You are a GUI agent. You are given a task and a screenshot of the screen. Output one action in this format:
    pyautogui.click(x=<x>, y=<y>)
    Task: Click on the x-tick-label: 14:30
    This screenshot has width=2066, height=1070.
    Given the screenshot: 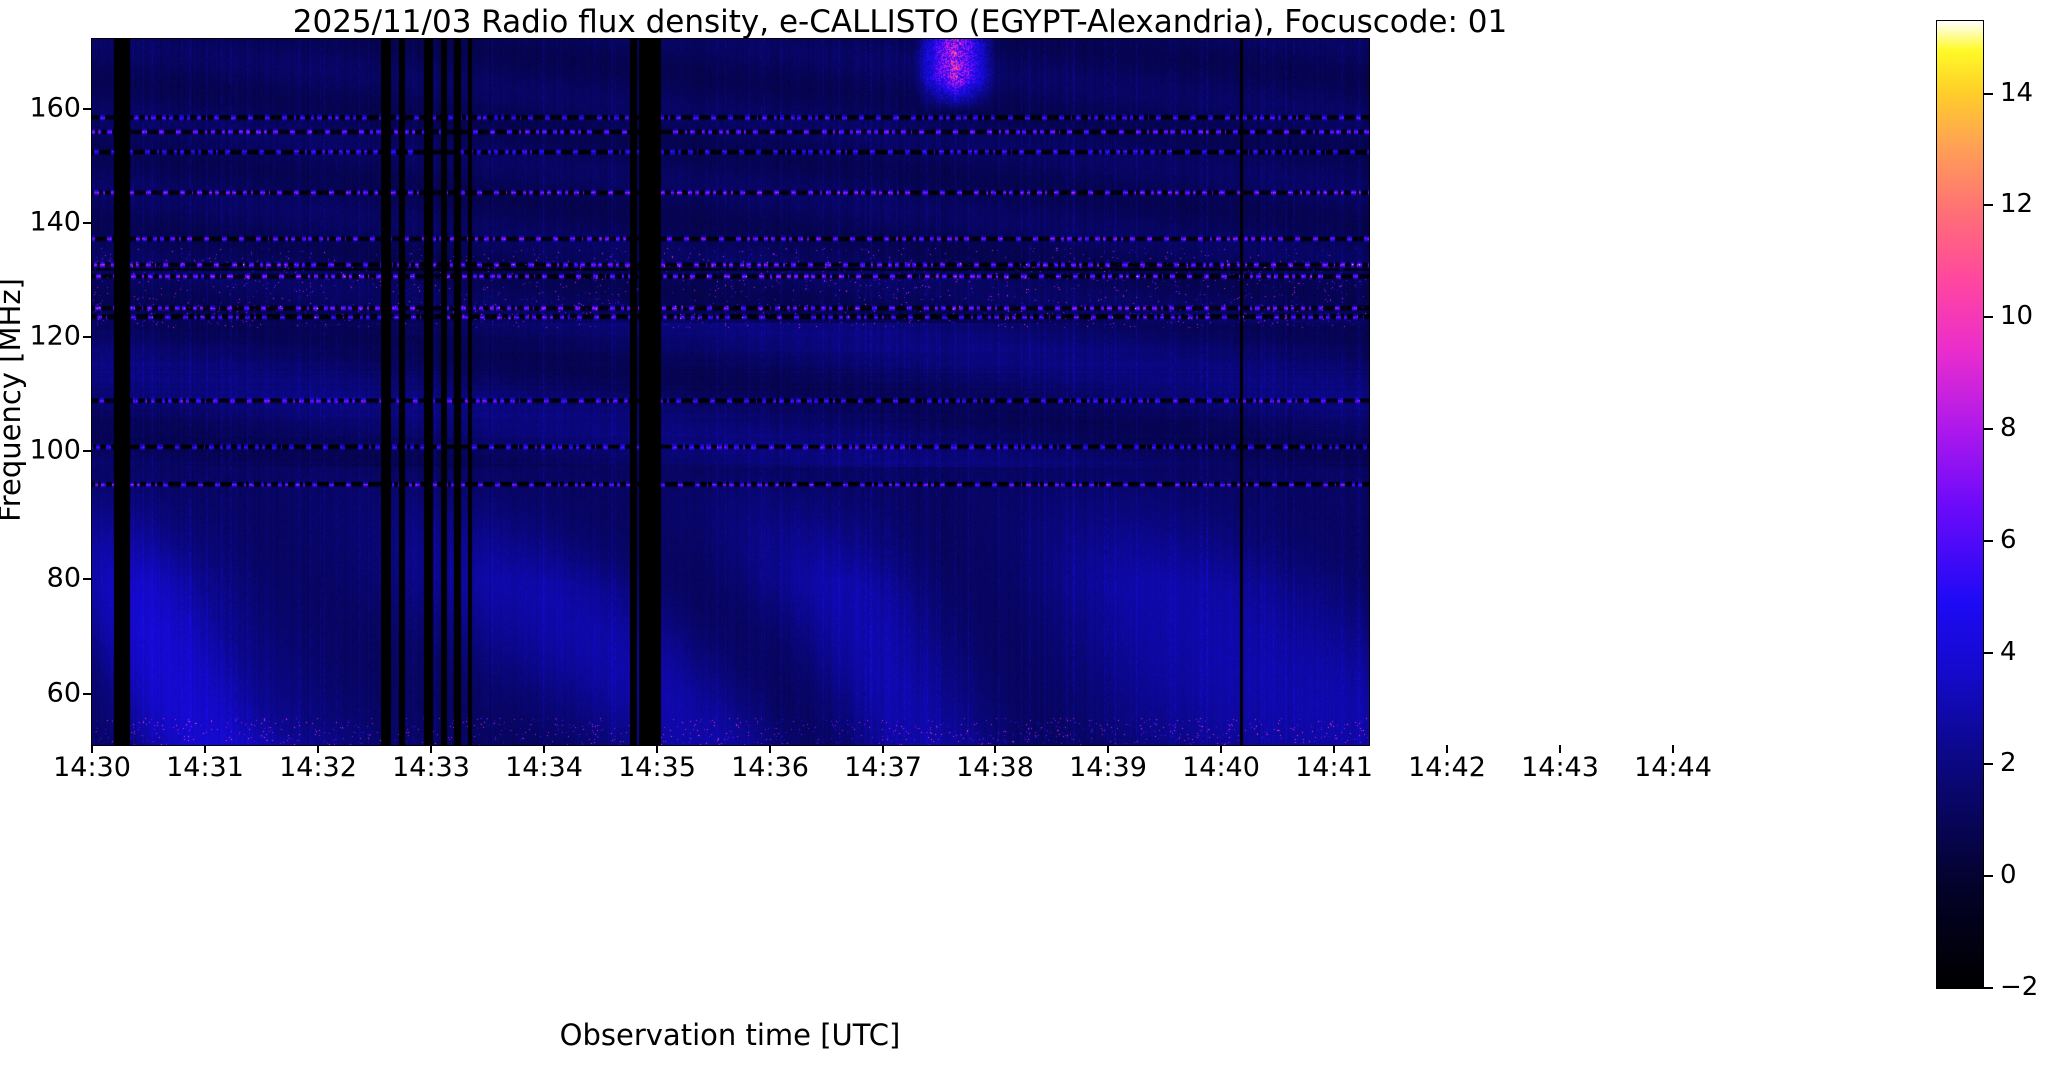 What is the action you would take?
    pyautogui.click(x=92, y=767)
    